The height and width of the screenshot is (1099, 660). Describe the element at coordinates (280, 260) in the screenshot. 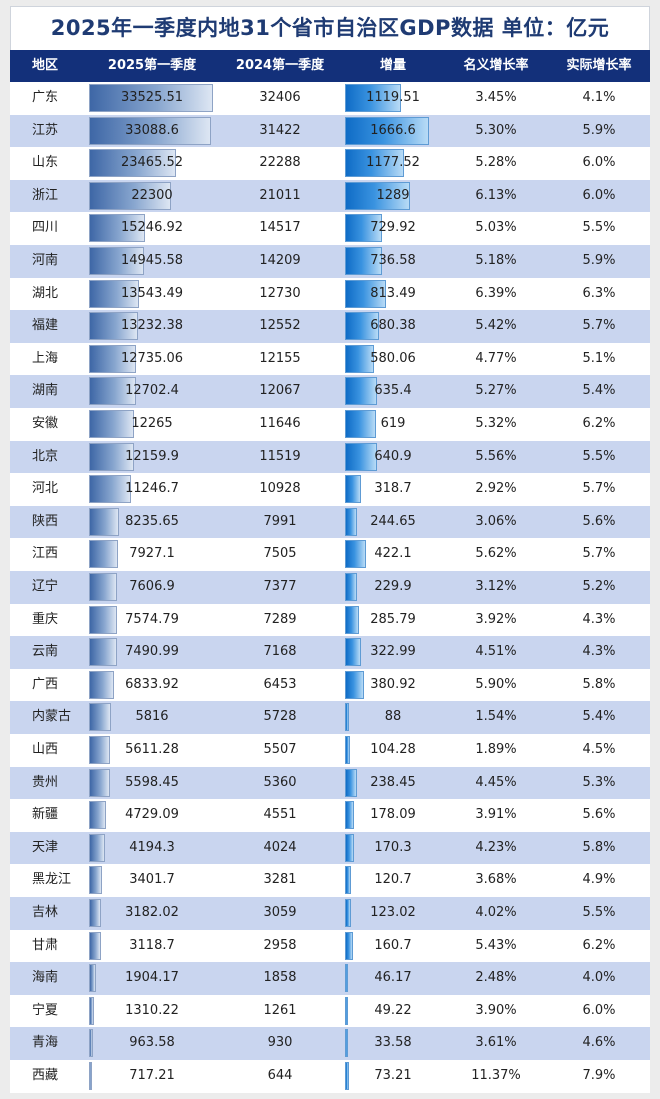

I see `cell-q1-2024: 14209` at that location.